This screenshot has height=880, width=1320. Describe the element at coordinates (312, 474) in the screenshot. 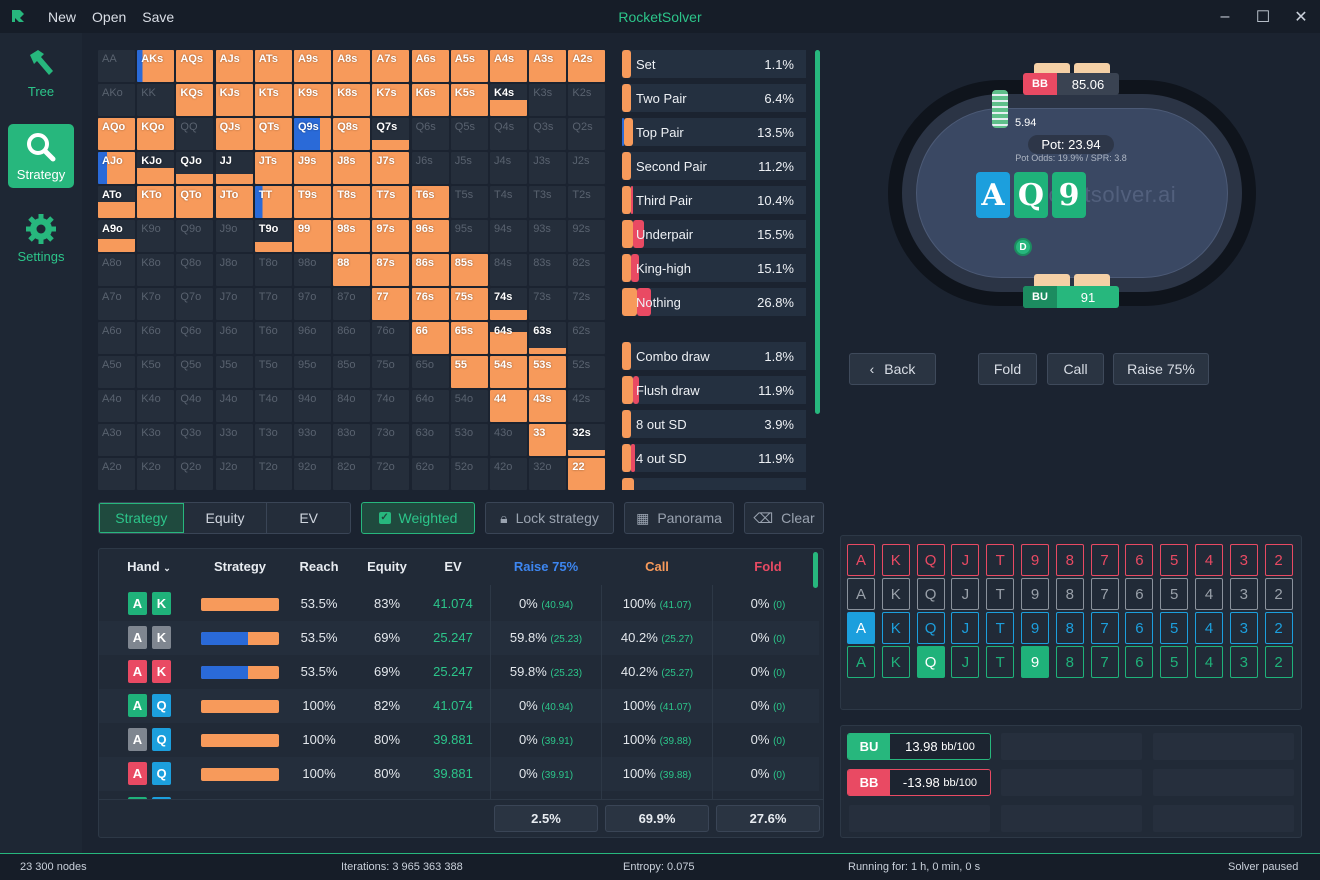

I see `range-cell: 92o` at that location.